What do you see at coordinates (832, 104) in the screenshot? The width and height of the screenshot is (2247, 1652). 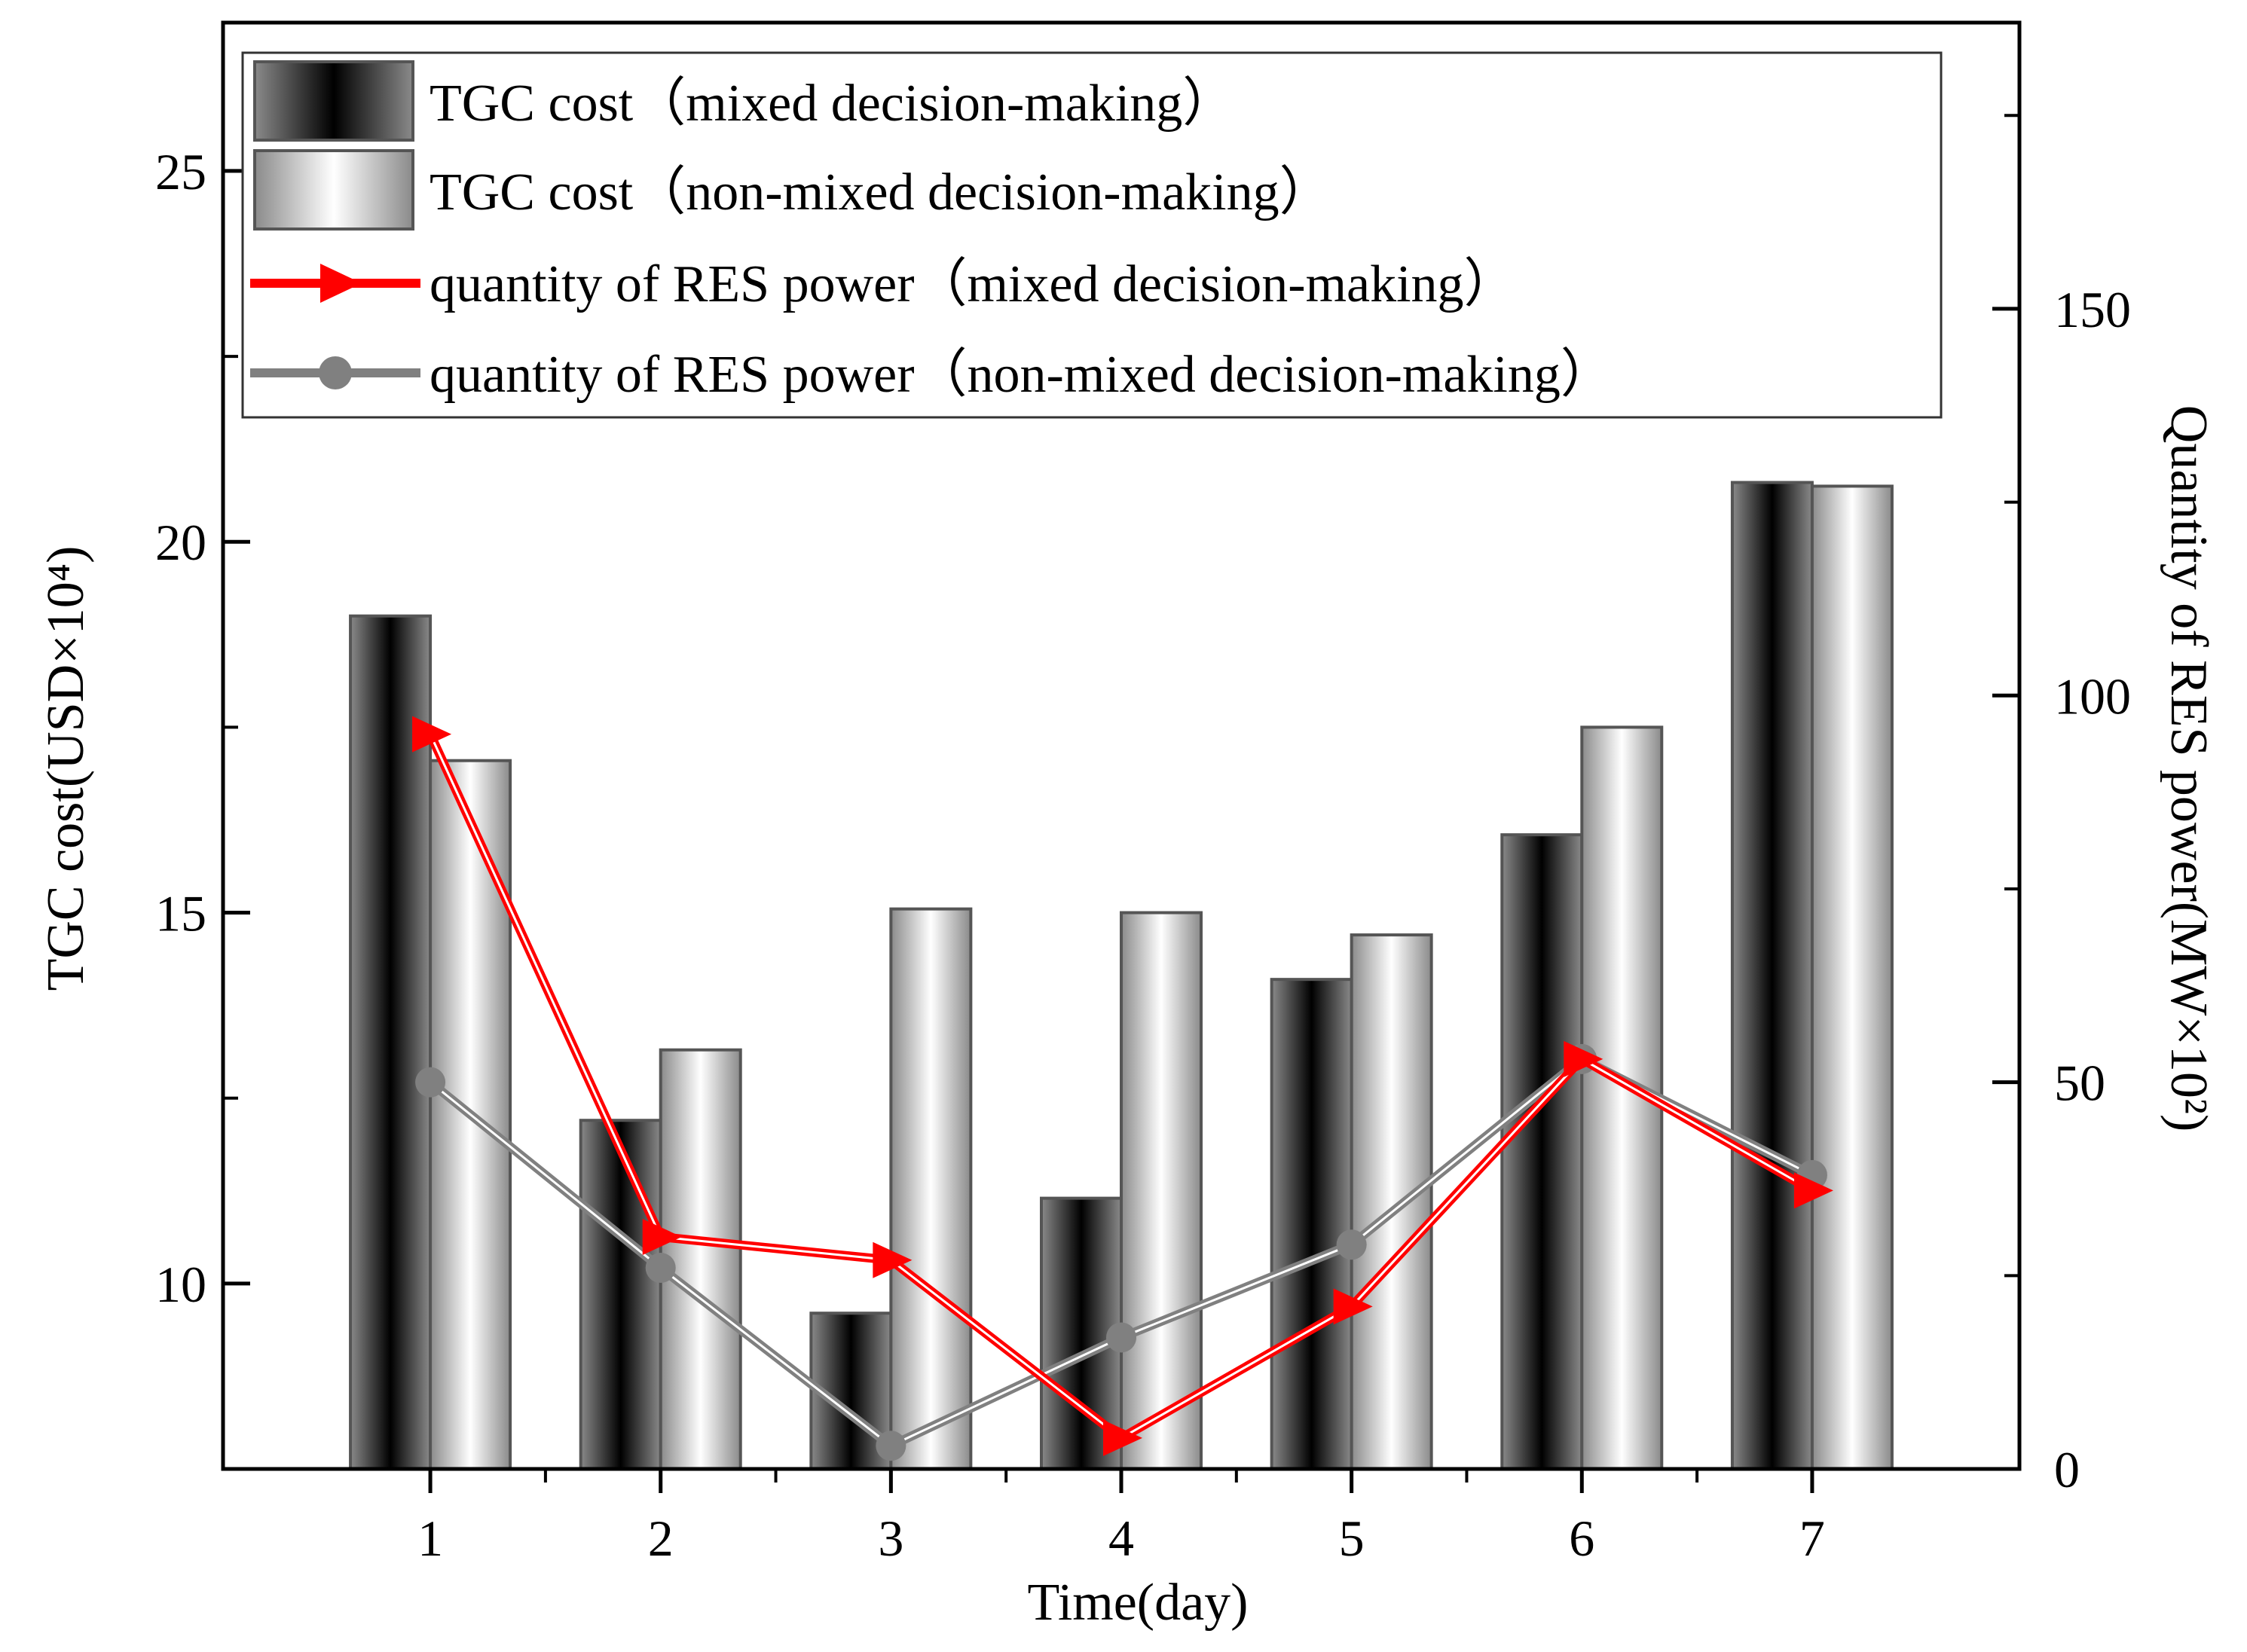 I see `legend-label-bar-mixed: TGC cost（mixed decision-making）` at bounding box center [832, 104].